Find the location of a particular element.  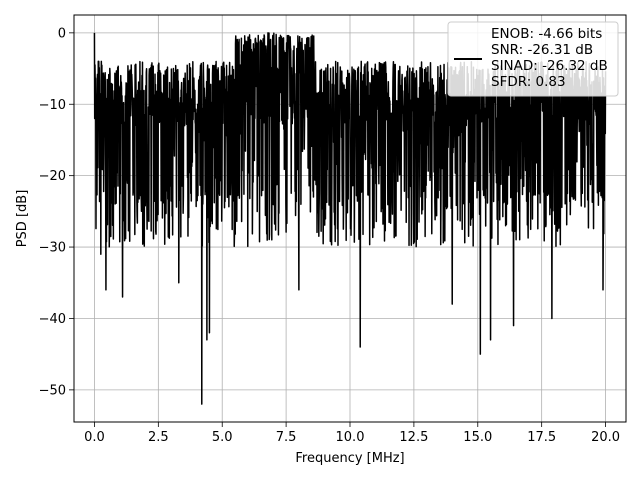

x-tick-label: 15.0 is located at coordinates (477, 437).